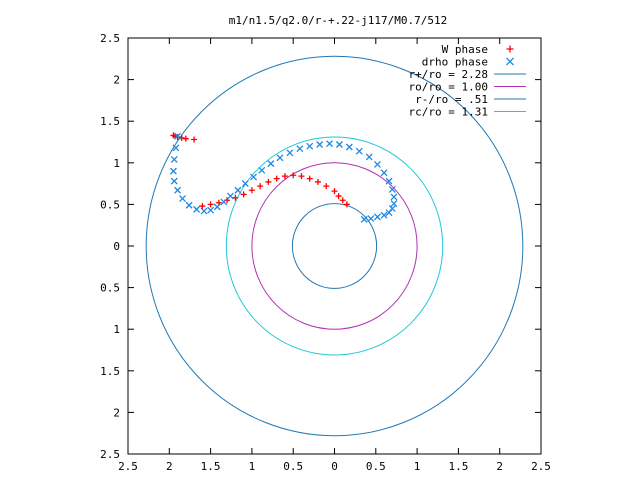 This screenshot has height=480, width=640. I want to click on legend-label: rc/ro = 1.31, so click(448, 112).